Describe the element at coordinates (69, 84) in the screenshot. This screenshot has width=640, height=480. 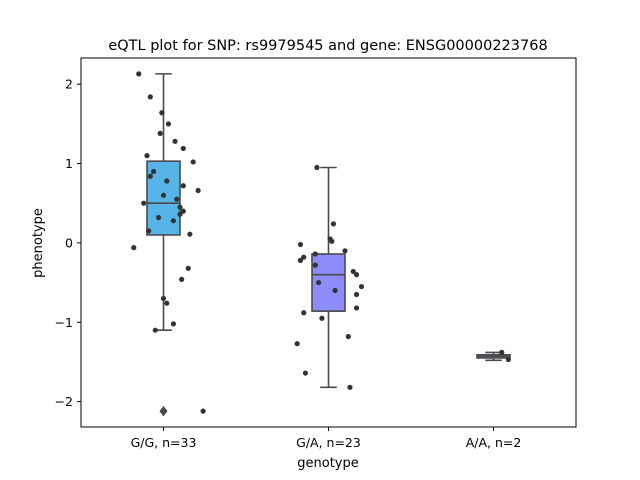
I see `y-tick-label: 2` at that location.